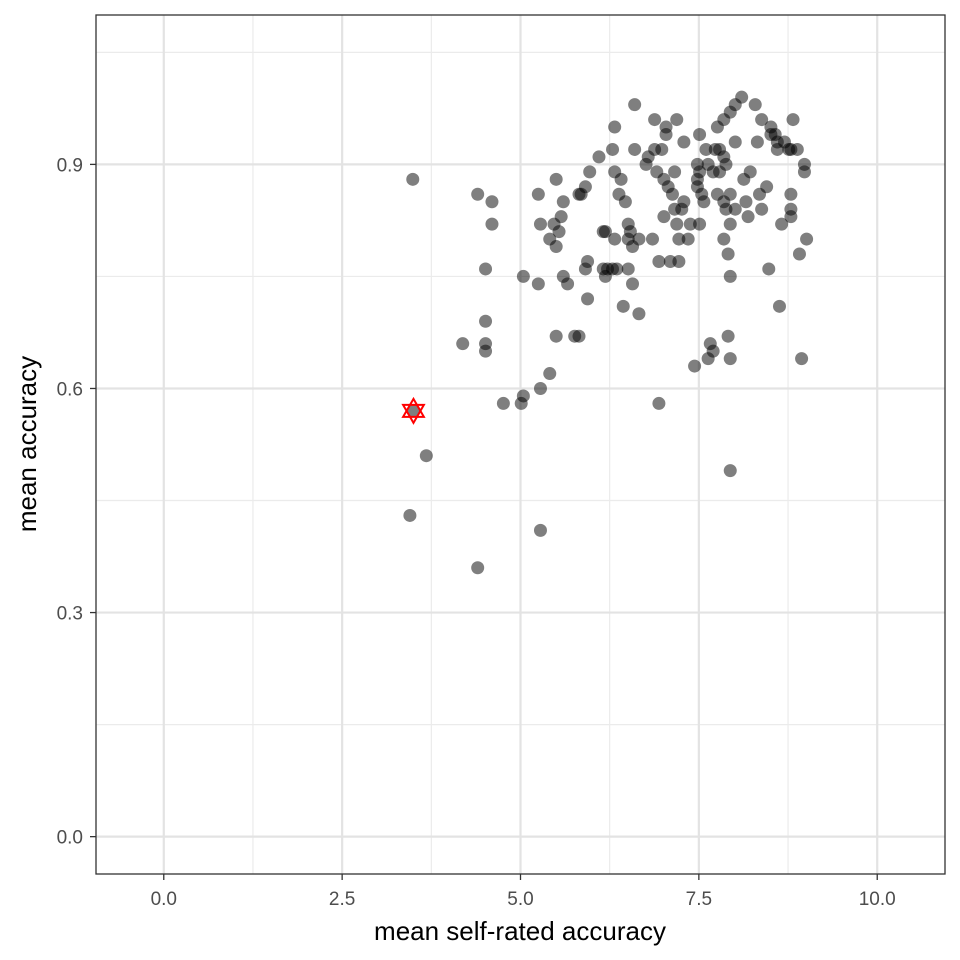 The height and width of the screenshot is (960, 960). I want to click on highlight-points, so click(413, 410).